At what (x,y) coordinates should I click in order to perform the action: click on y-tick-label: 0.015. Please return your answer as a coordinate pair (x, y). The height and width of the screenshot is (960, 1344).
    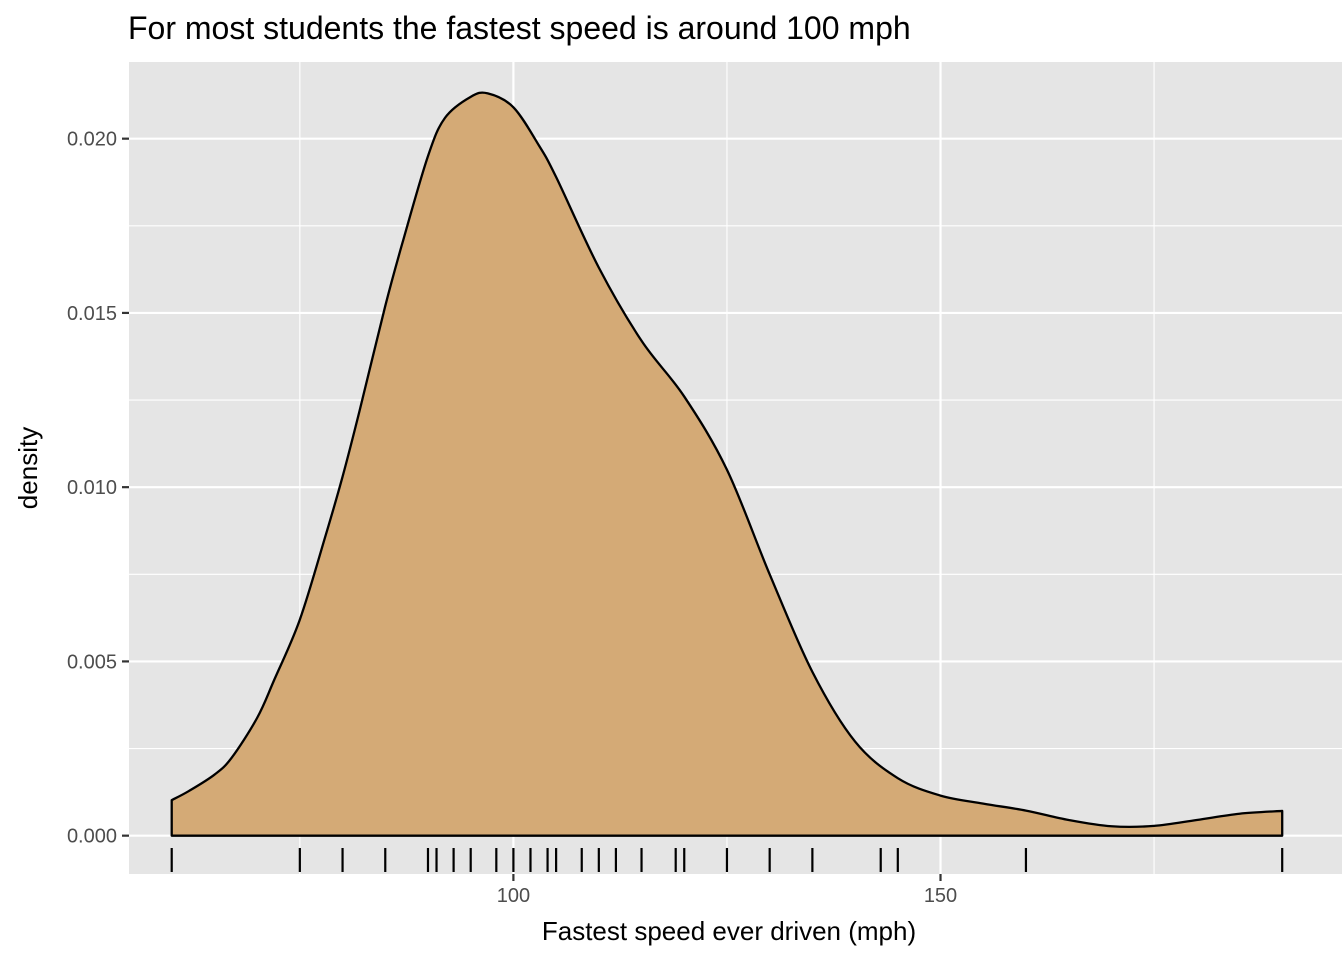
    Looking at the image, I should click on (92, 314).